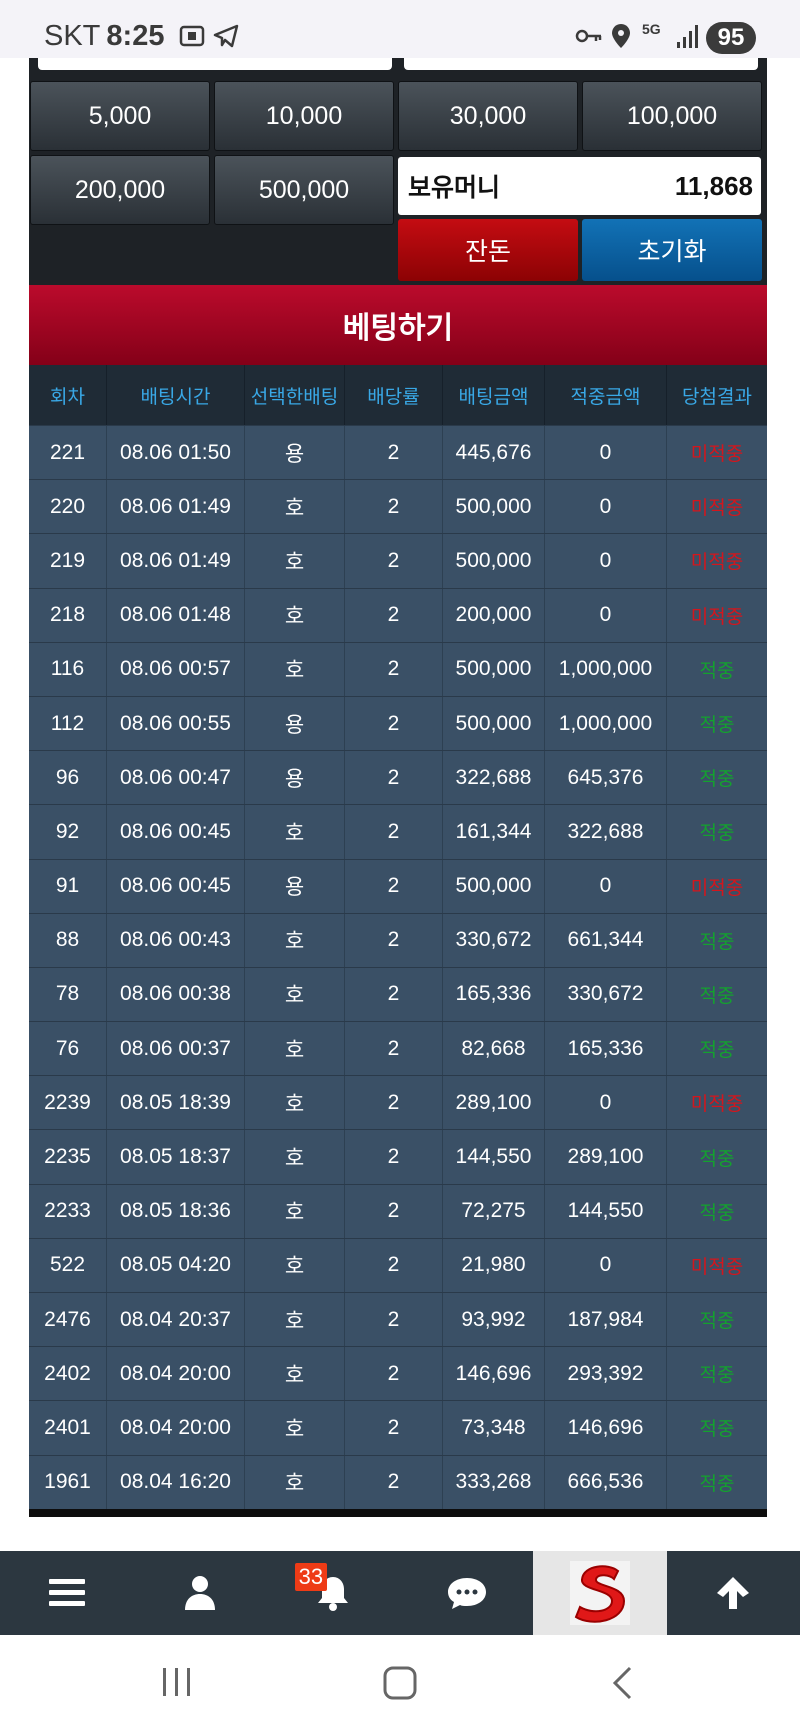 The height and width of the screenshot is (1734, 800). I want to click on menu-button, so click(66, 1593).